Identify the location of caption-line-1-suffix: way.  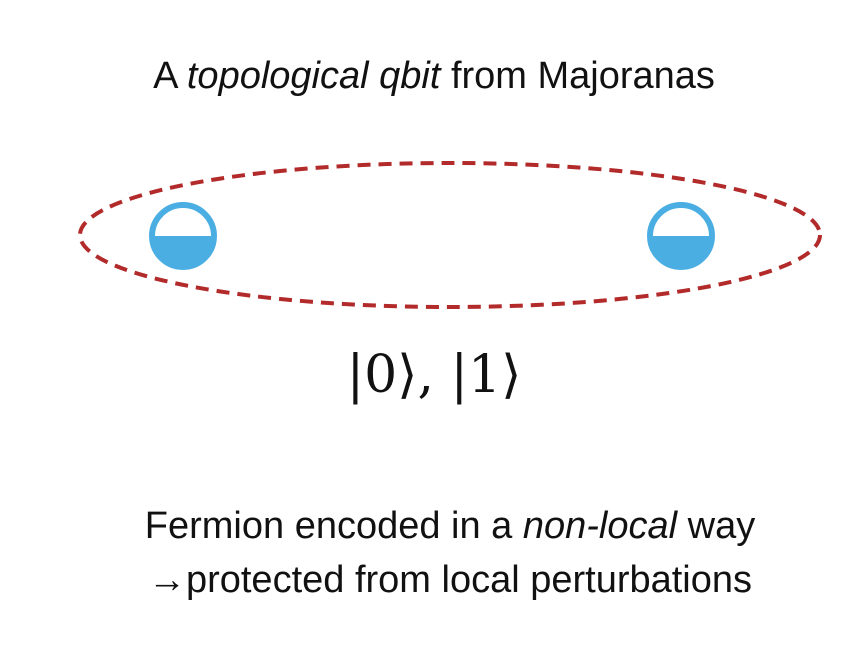
(716, 526).